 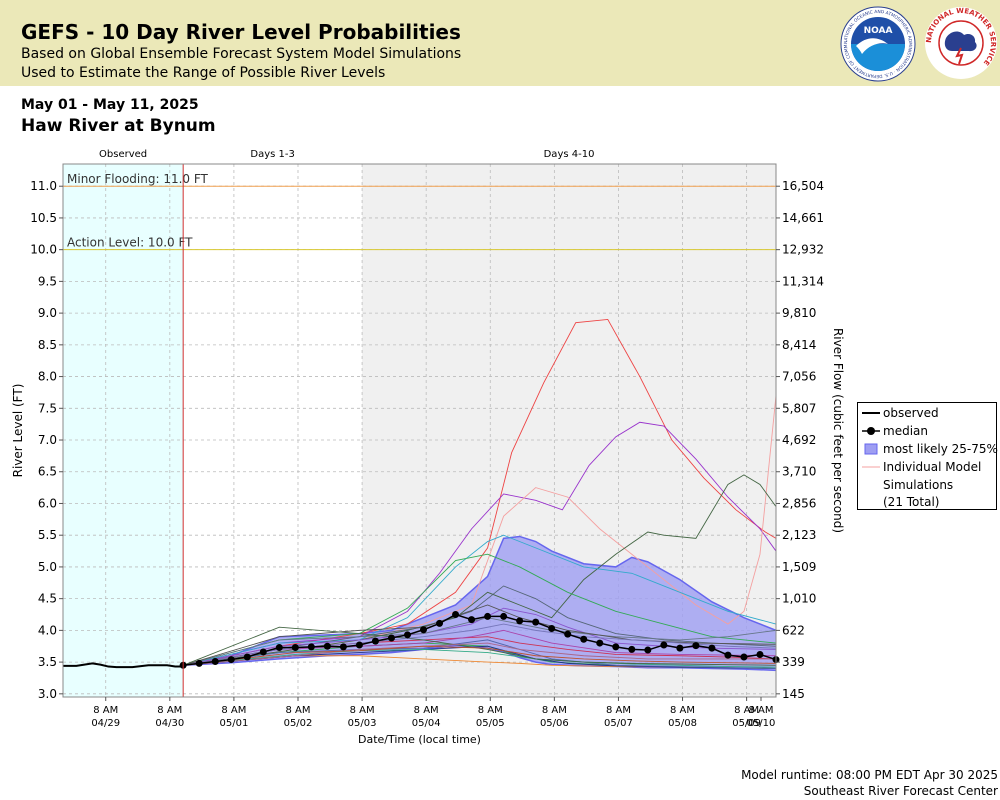 What do you see at coordinates (799, 313) in the screenshot?
I see `y-right-tick-label: 9,810` at bounding box center [799, 313].